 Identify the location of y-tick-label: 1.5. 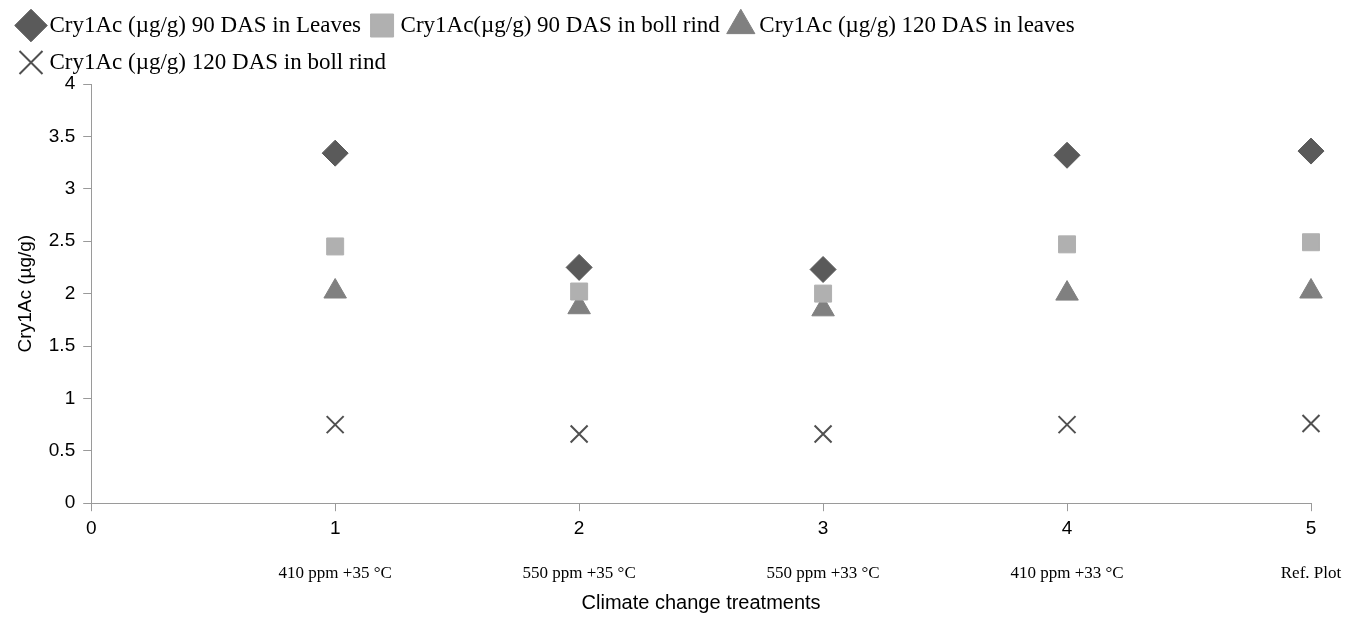
(62, 345).